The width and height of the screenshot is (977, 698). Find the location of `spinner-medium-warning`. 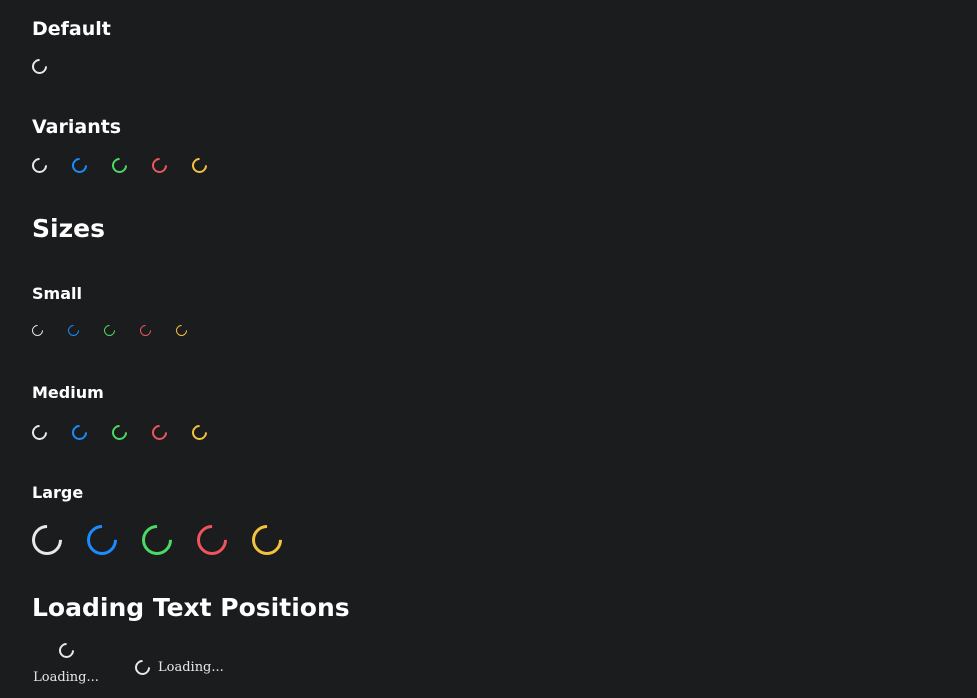

spinner-medium-warning is located at coordinates (199, 432).